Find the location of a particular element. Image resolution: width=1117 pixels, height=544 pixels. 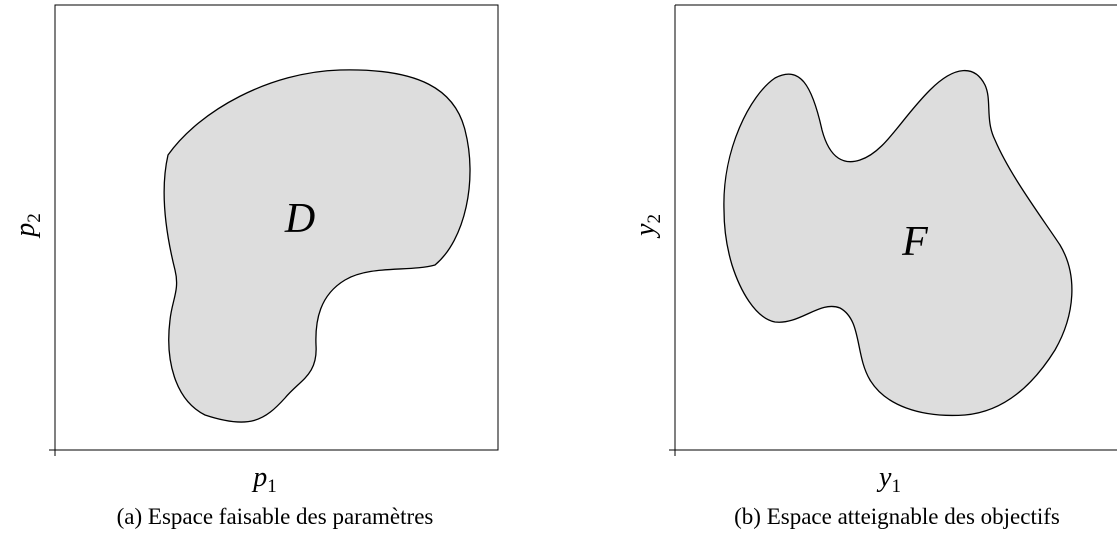

y-axis-label: p2 is located at coordinates (27, 226).